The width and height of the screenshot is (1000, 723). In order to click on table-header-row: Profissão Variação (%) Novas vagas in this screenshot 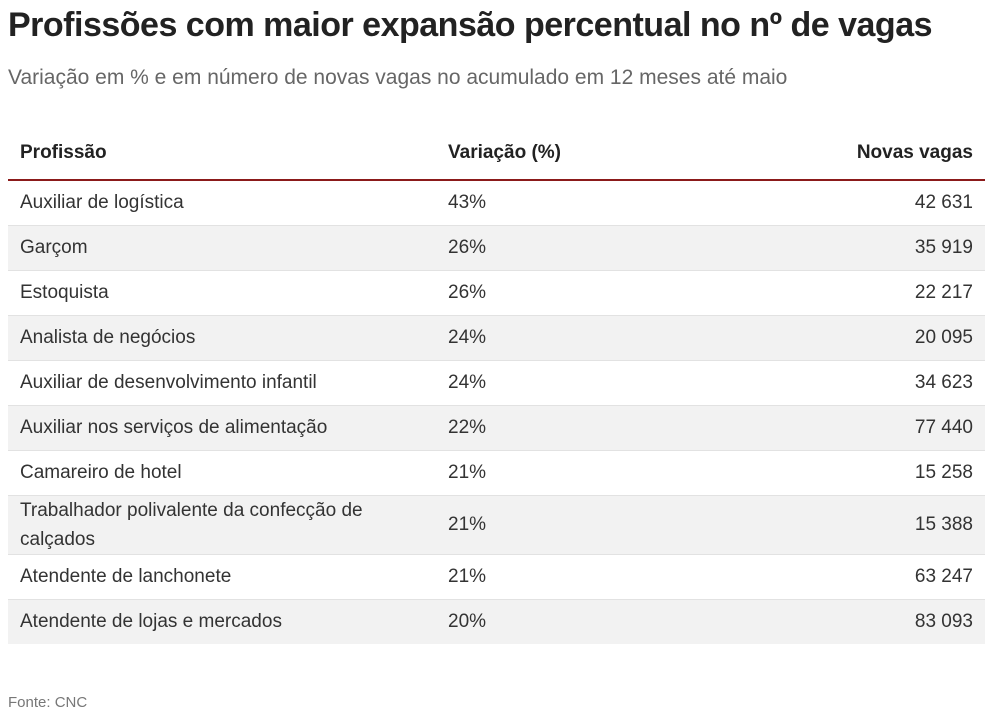, I will do `click(496, 153)`.